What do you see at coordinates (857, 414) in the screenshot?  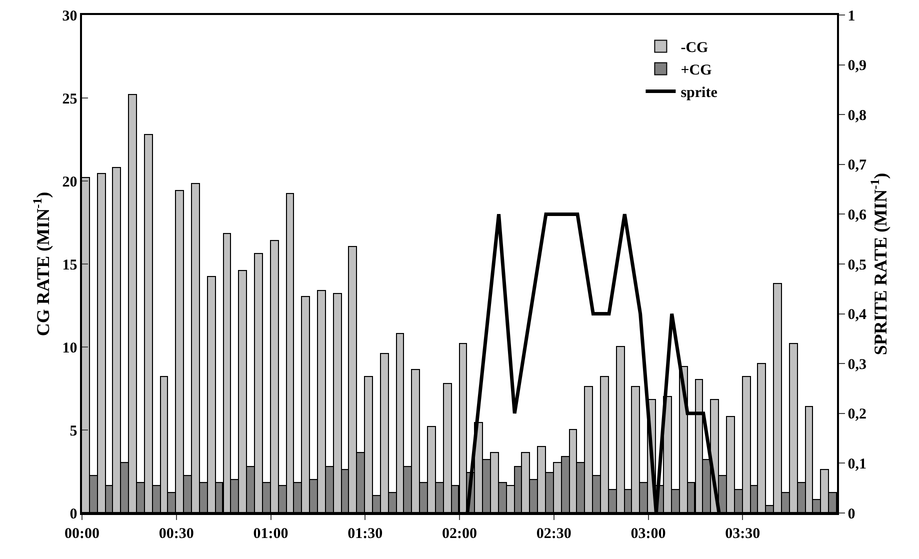 I see `y2-tick-label: 0,2` at bounding box center [857, 414].